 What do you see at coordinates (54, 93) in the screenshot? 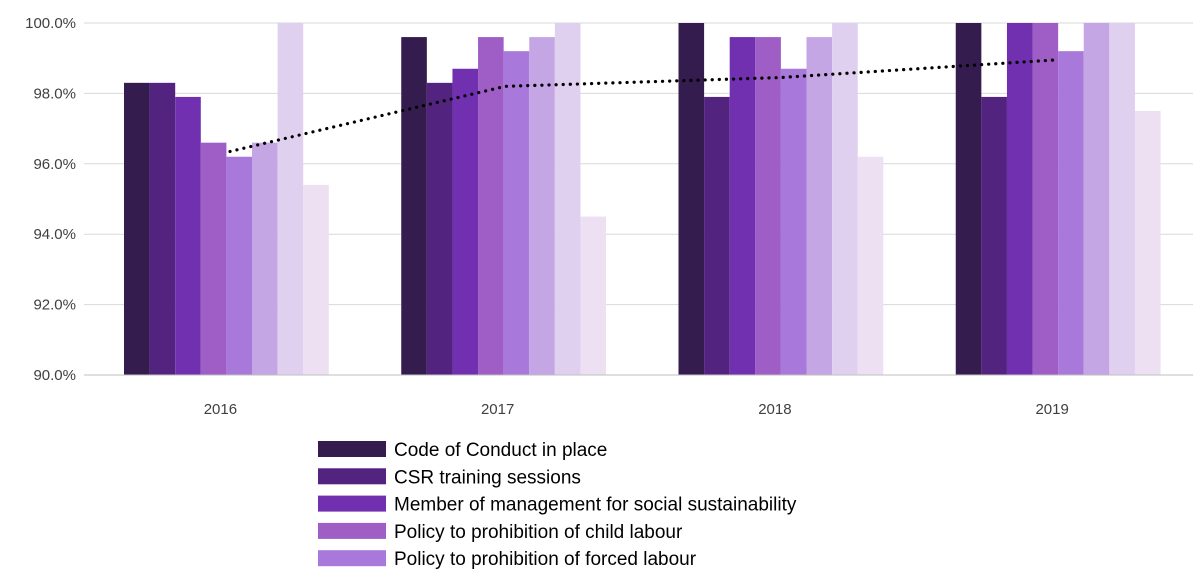
I see `y-tick-label: 98.0%` at bounding box center [54, 93].